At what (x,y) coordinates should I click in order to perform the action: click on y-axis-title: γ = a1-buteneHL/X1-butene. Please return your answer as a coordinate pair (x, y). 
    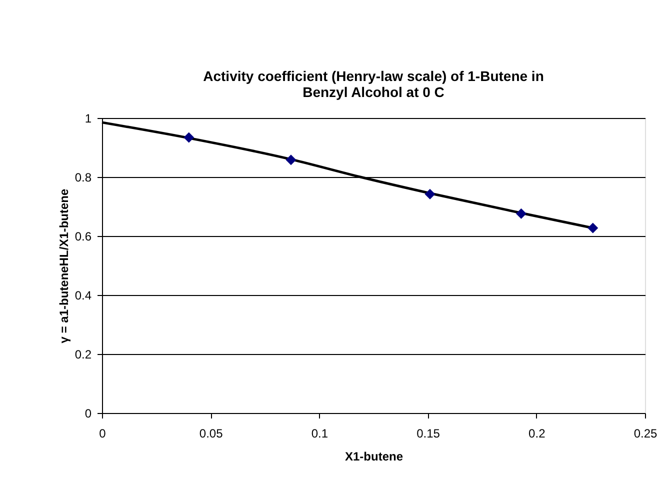
    Looking at the image, I should click on (63, 266).